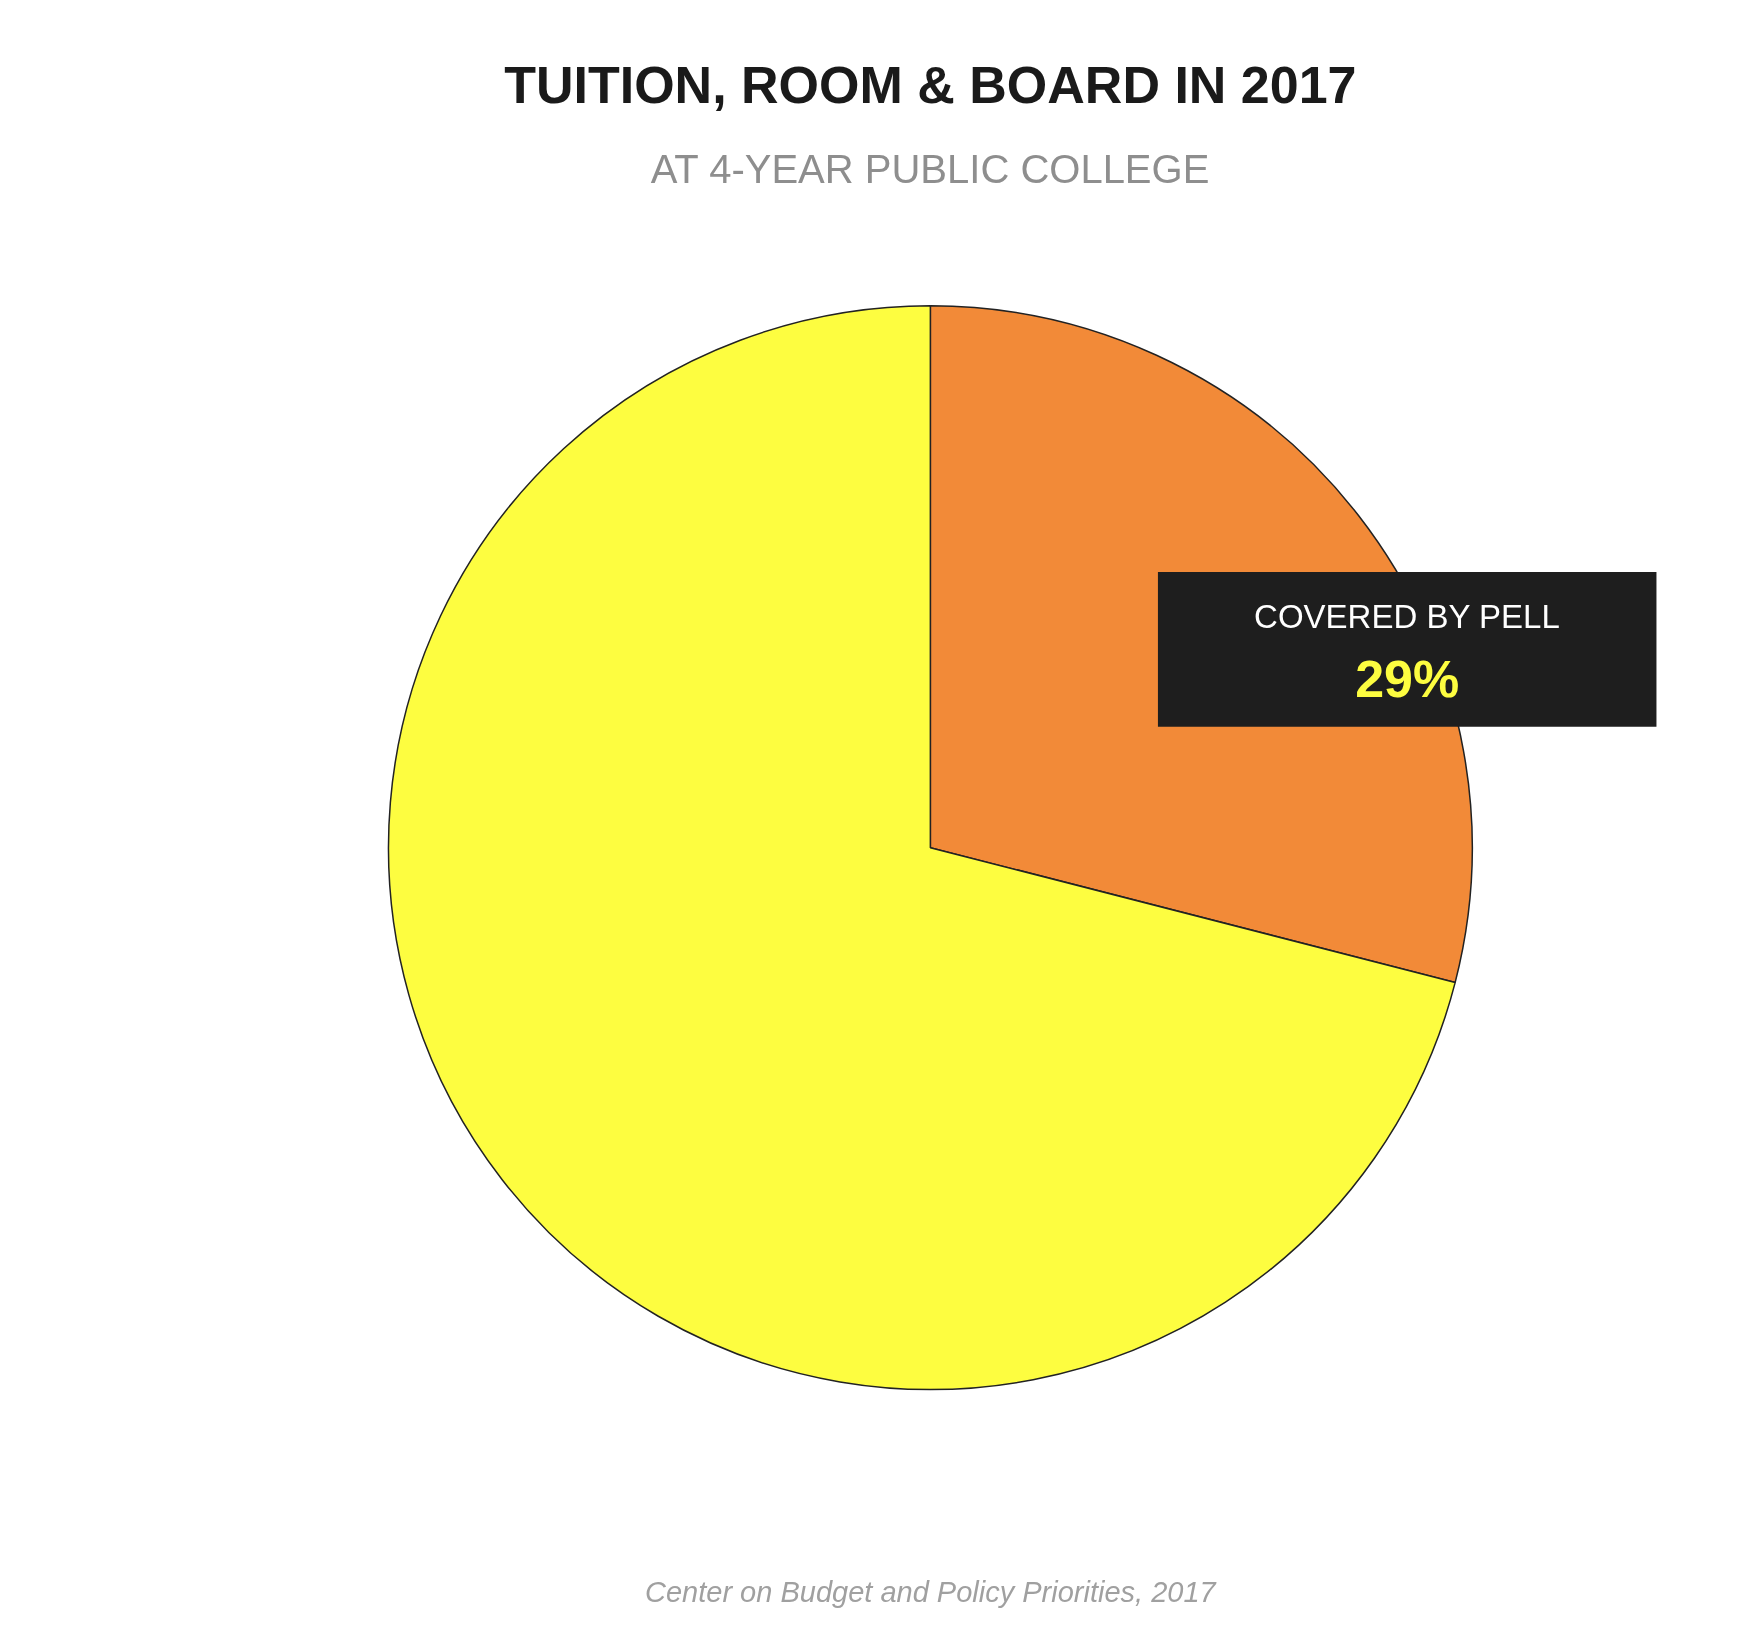  I want to click on text: Center on Budget and Policy Priorities, 2017, so click(931, 1591).